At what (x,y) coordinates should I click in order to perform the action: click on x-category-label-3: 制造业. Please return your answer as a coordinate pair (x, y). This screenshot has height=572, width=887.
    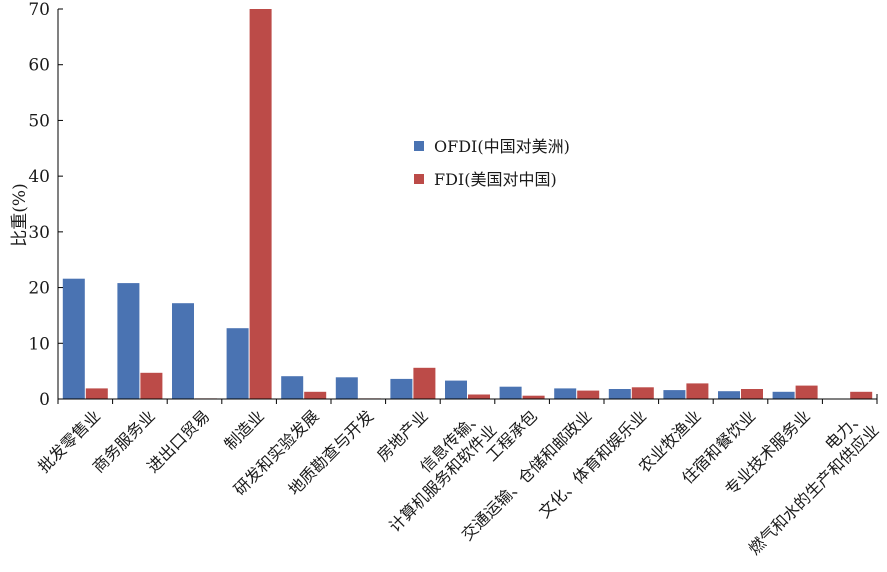
    Looking at the image, I should click on (244, 429).